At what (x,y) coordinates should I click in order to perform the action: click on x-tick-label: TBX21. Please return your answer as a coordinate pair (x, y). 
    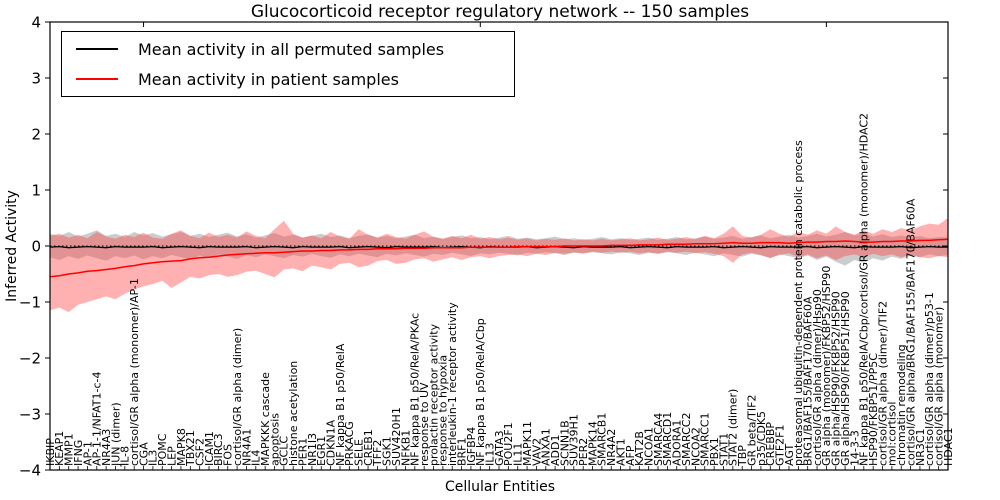
    Looking at the image, I should click on (190, 448).